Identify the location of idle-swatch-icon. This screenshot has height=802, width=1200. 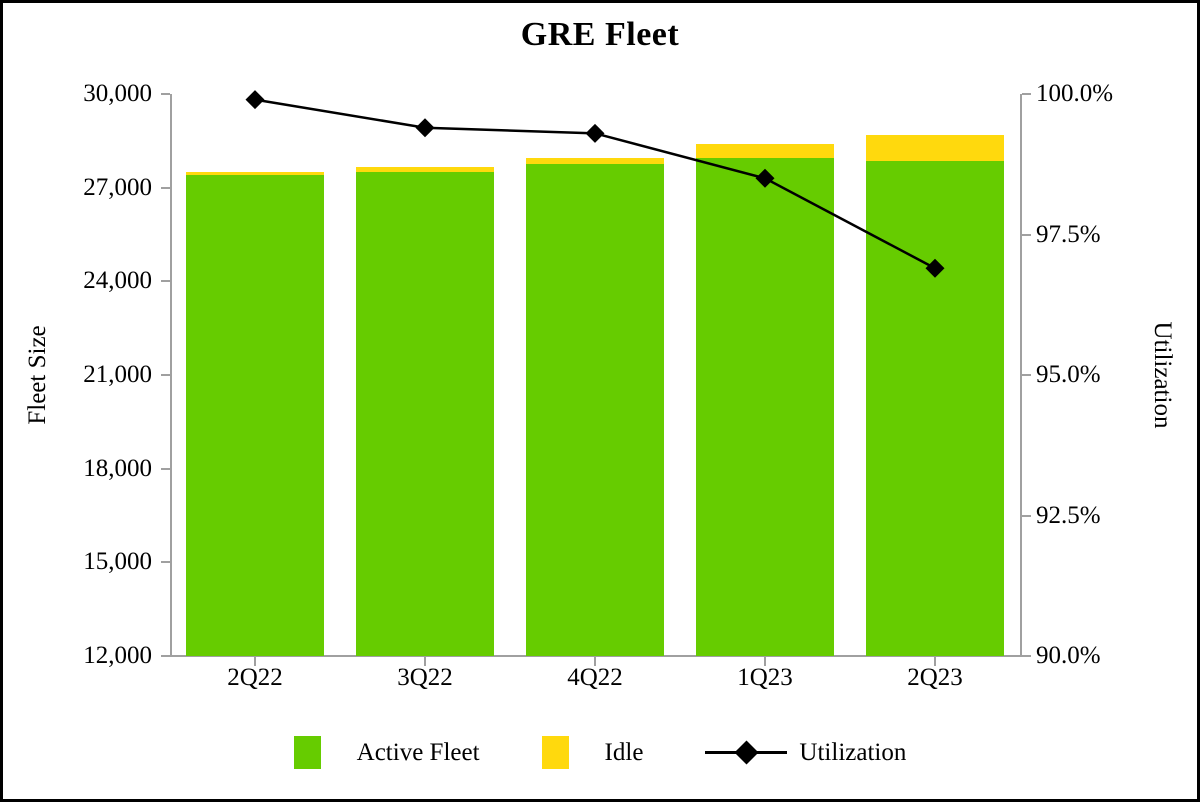
(555, 752).